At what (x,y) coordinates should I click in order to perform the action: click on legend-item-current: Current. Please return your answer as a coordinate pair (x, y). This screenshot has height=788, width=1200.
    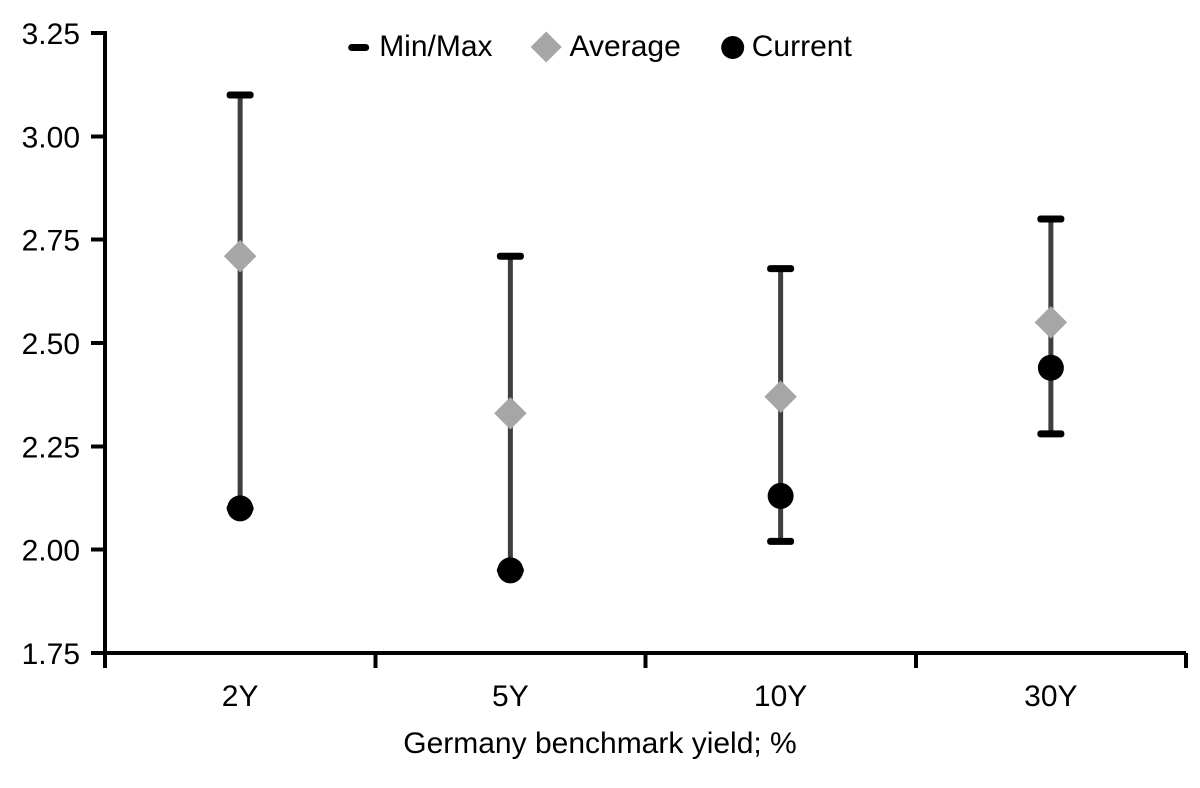
    Looking at the image, I should click on (786, 47).